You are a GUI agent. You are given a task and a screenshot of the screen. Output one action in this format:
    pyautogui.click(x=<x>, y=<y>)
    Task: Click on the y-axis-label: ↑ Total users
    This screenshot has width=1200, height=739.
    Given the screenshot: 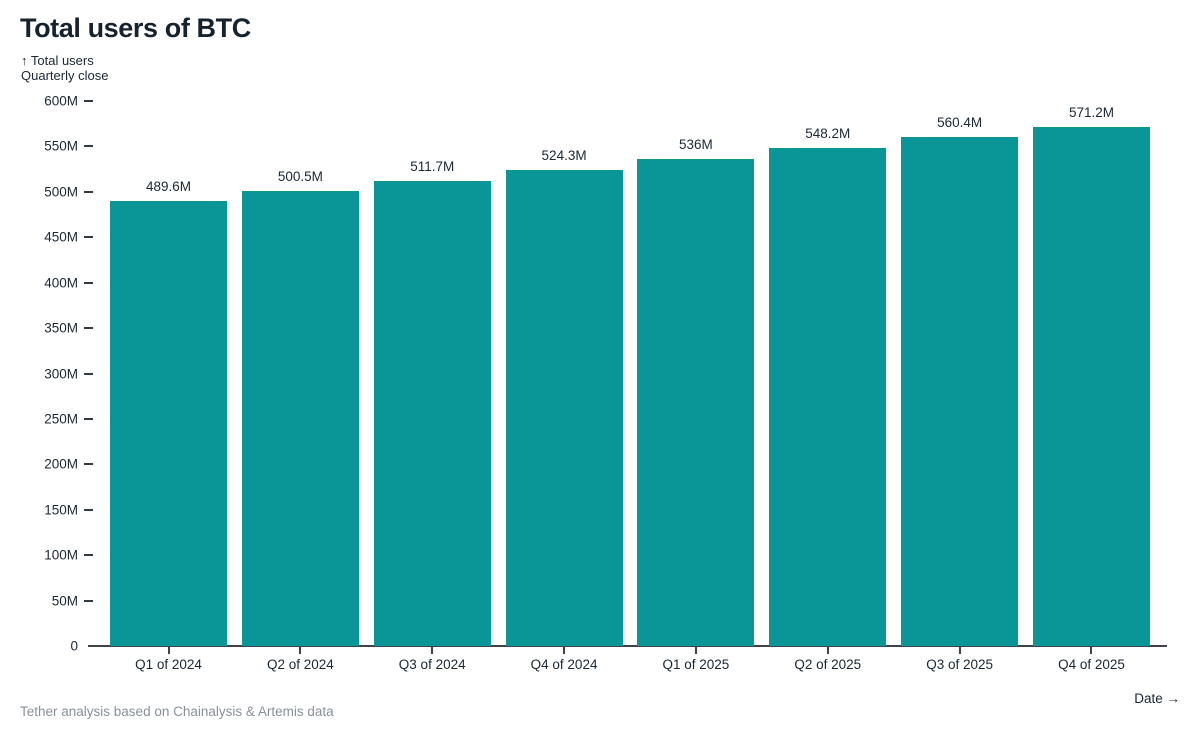 What is the action you would take?
    pyautogui.click(x=57, y=60)
    